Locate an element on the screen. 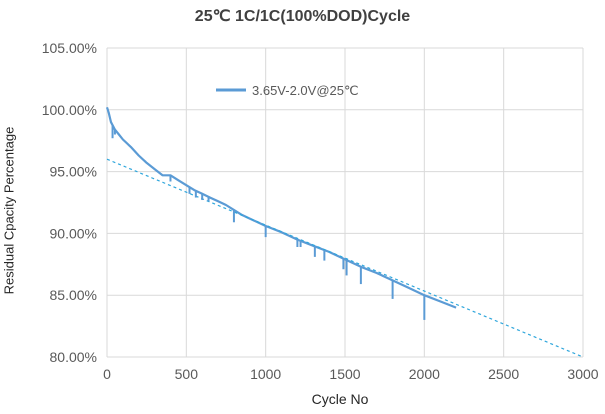 The image size is (605, 414). legend-label: 3.65V-2.0V@25℃ is located at coordinates (305, 90).